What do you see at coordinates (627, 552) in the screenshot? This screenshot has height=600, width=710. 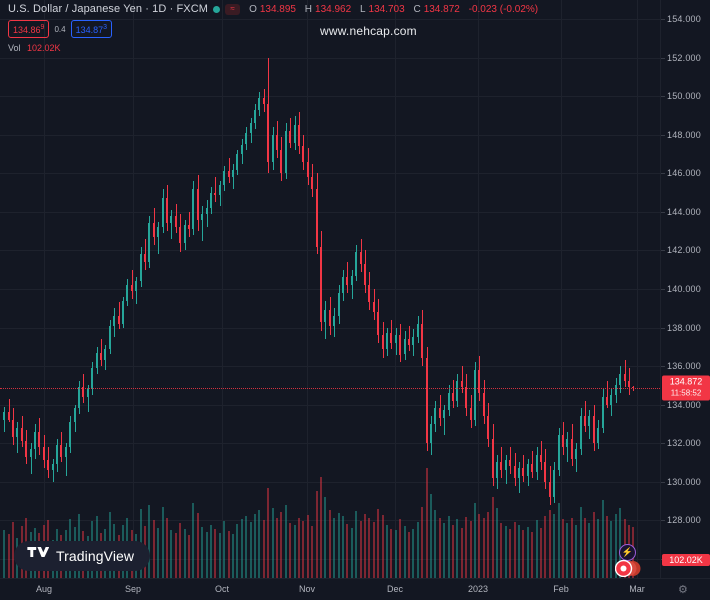 I see `lightning-bolt-icon: ⚡` at bounding box center [627, 552].